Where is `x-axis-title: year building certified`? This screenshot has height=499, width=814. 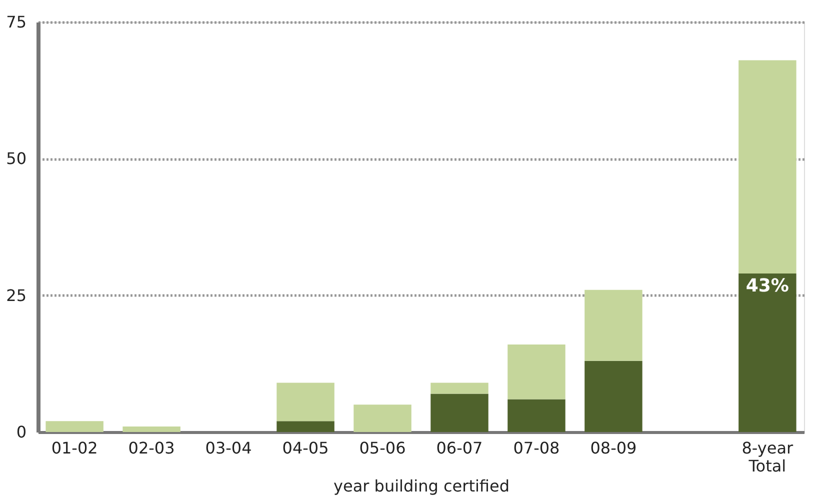
x-axis-title: year building certified is located at coordinates (422, 486).